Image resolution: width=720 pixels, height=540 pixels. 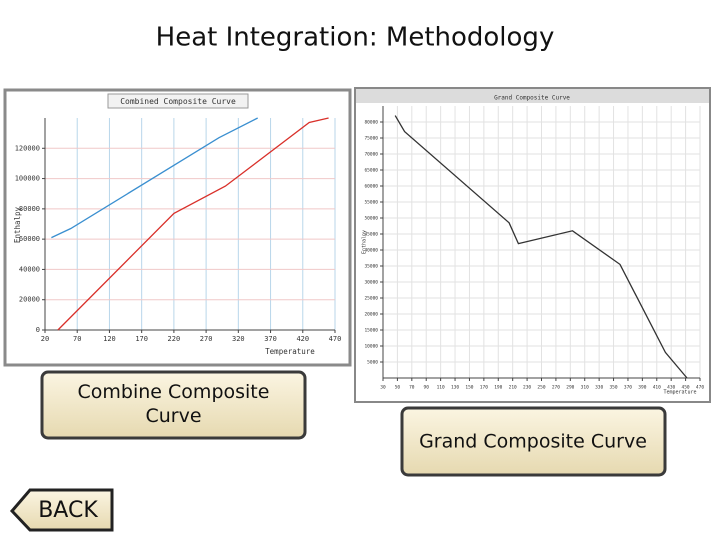 What do you see at coordinates (455, 388) in the screenshot?
I see `x-tick-label: 130` at bounding box center [455, 388].